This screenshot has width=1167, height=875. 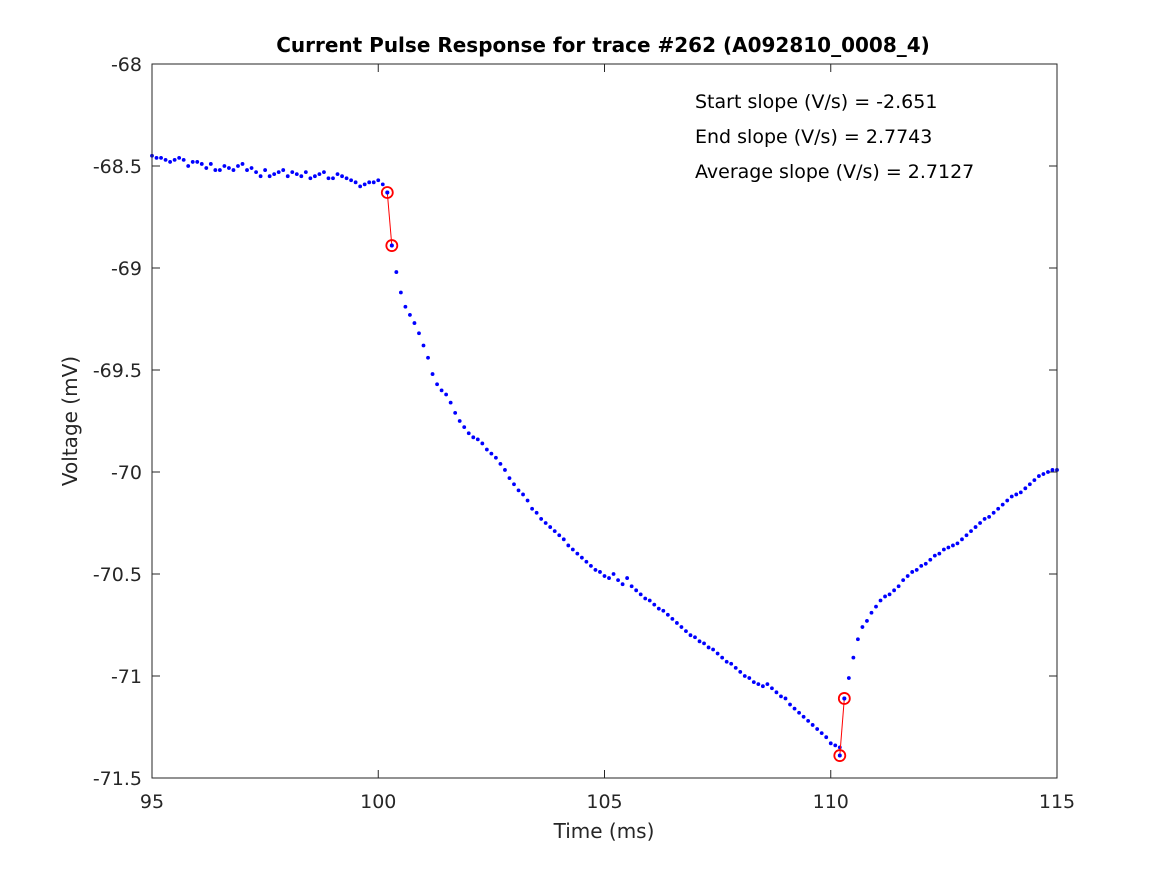 I want to click on end-slope-annotation: End slope (V/s) = 2.7743, so click(x=813, y=137).